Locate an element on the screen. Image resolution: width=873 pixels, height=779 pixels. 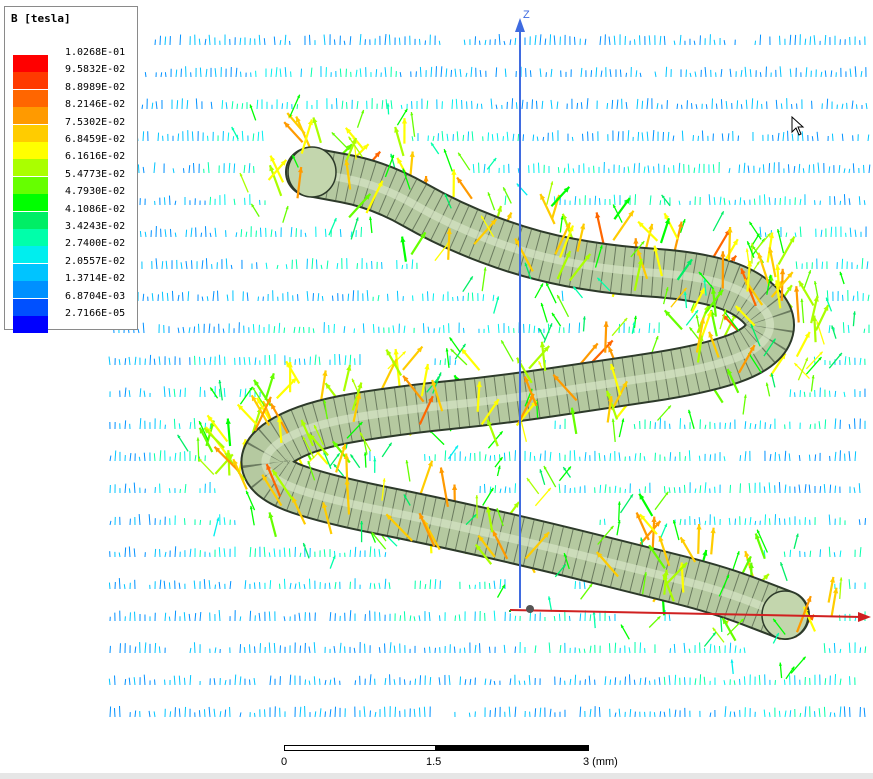
scale-bar is located at coordinates (436, 749).